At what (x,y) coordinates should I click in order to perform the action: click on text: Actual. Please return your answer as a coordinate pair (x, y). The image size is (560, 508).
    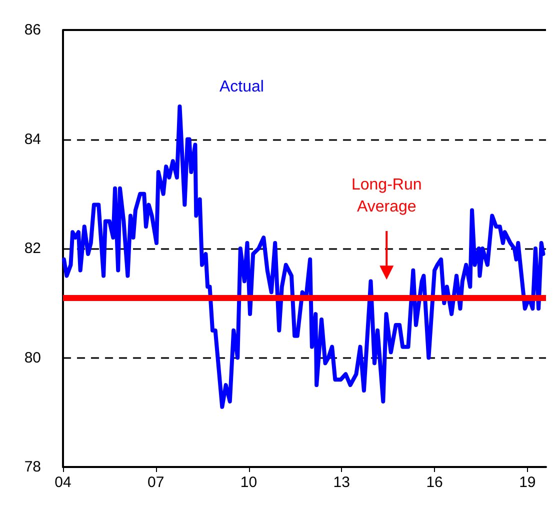
    Looking at the image, I should click on (241, 87).